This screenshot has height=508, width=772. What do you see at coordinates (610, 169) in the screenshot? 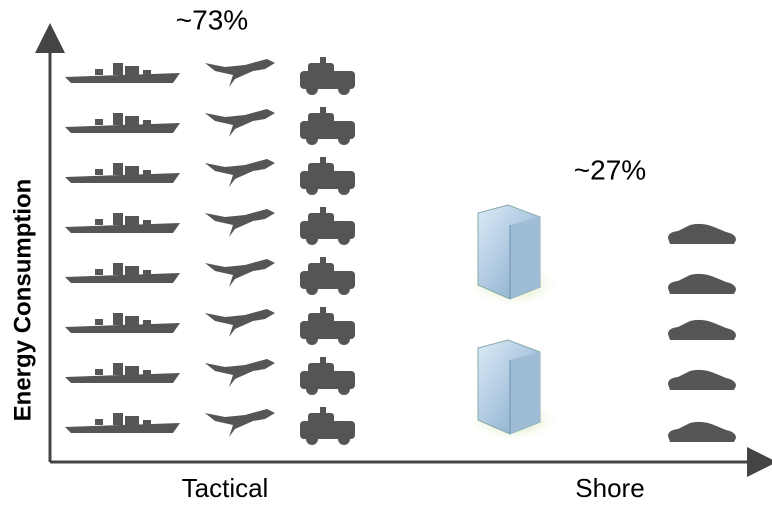
I see `value-label: ~27%` at bounding box center [610, 169].